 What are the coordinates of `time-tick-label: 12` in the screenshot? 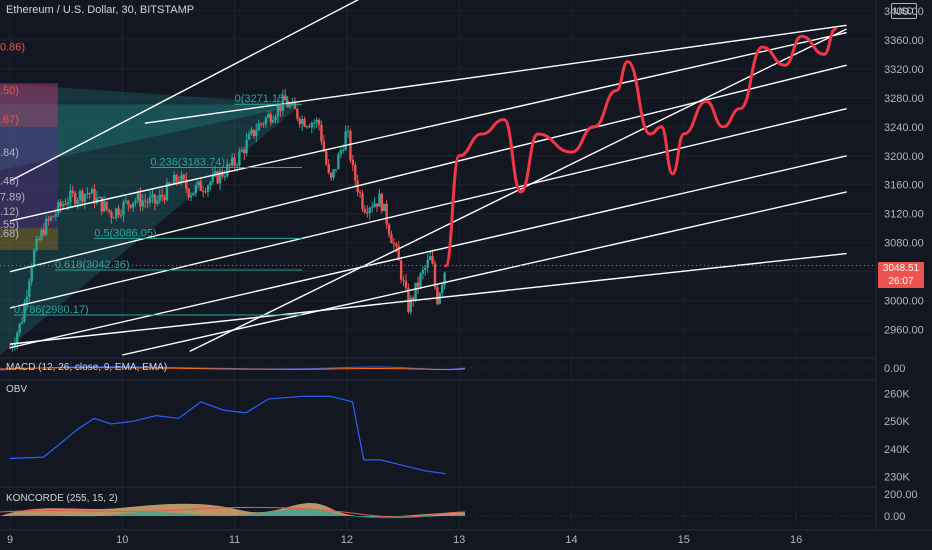 It's located at (347, 540).